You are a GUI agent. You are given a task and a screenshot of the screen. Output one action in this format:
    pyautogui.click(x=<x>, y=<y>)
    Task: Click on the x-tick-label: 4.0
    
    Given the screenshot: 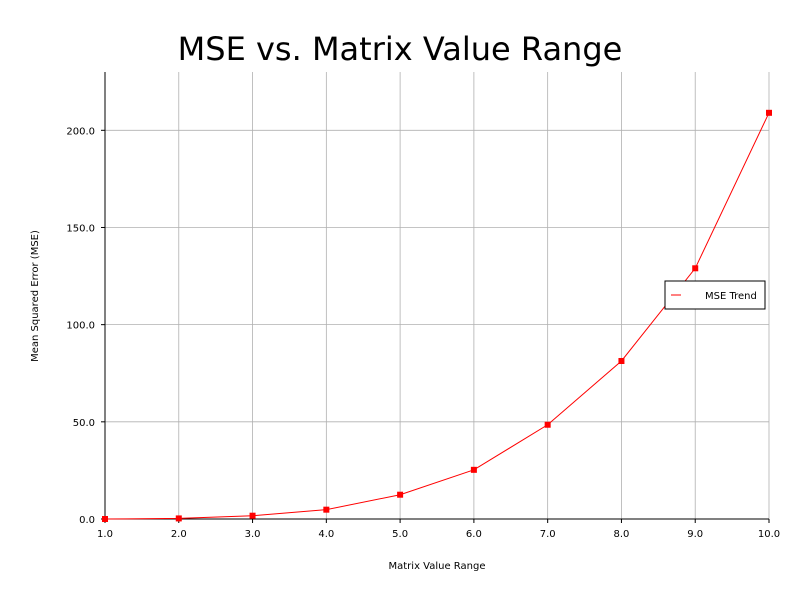 What is the action you would take?
    pyautogui.click(x=326, y=534)
    